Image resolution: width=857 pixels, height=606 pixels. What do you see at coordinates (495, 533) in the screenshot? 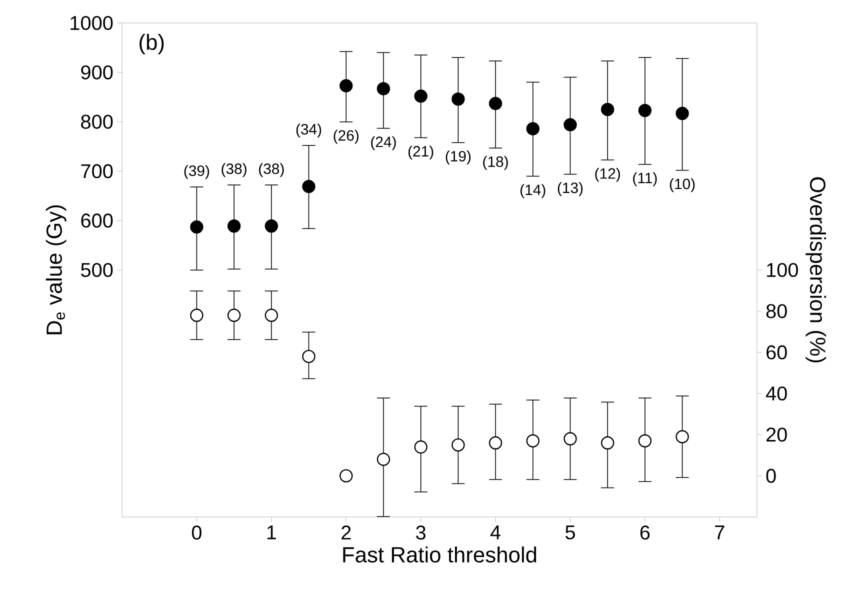
I see `x-tick-label: 4` at bounding box center [495, 533].